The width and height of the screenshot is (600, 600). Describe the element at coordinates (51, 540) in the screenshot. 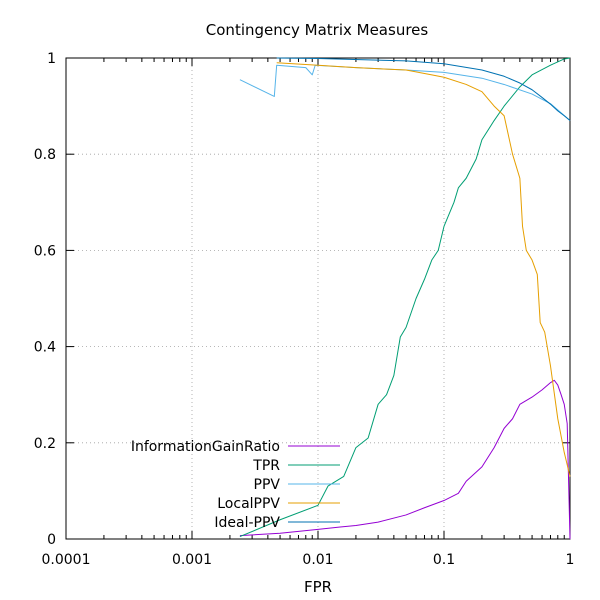

I see `y-tick-label: 0` at that location.